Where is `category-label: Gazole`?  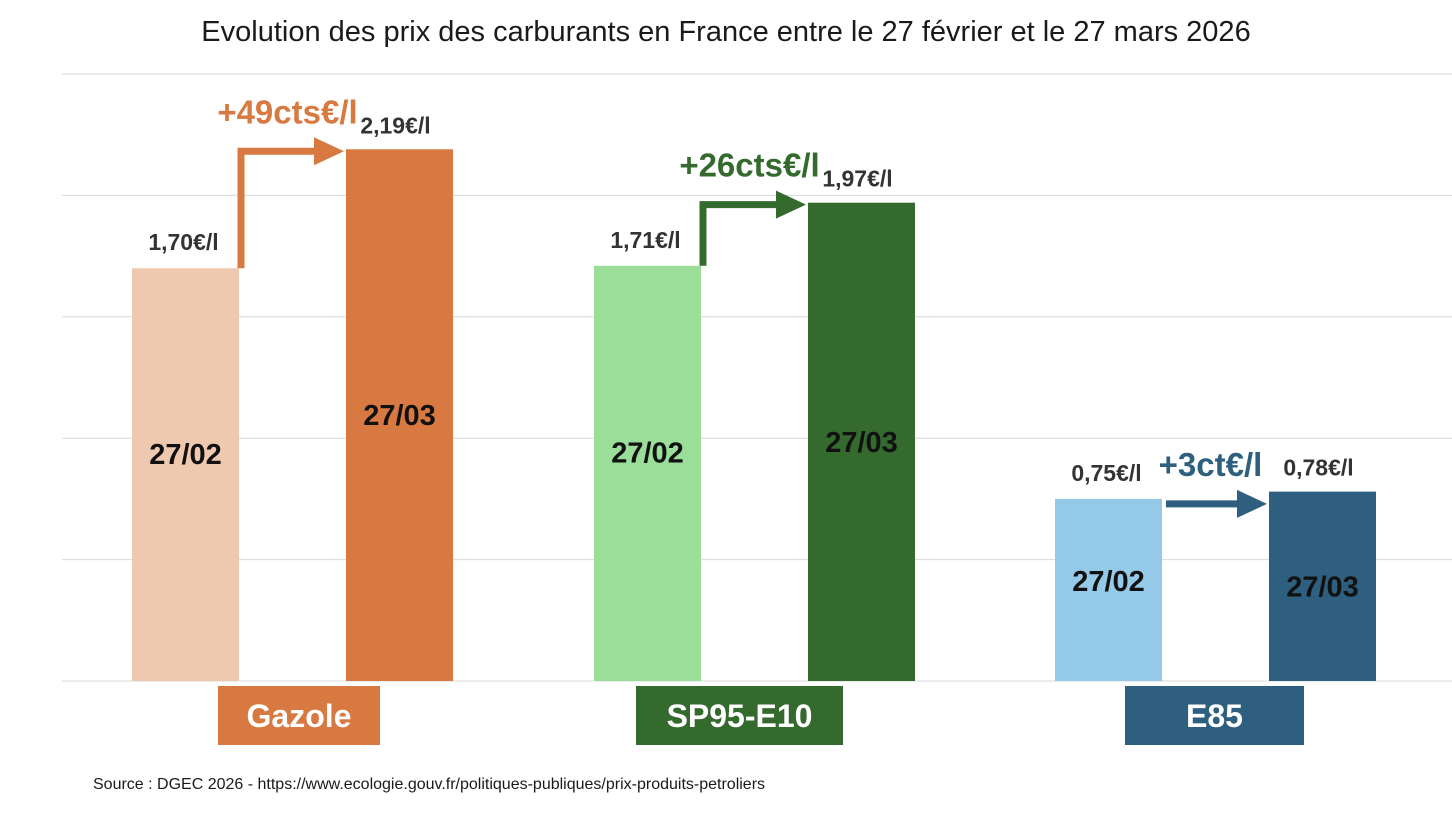 category-label: Gazole is located at coordinates (299, 716).